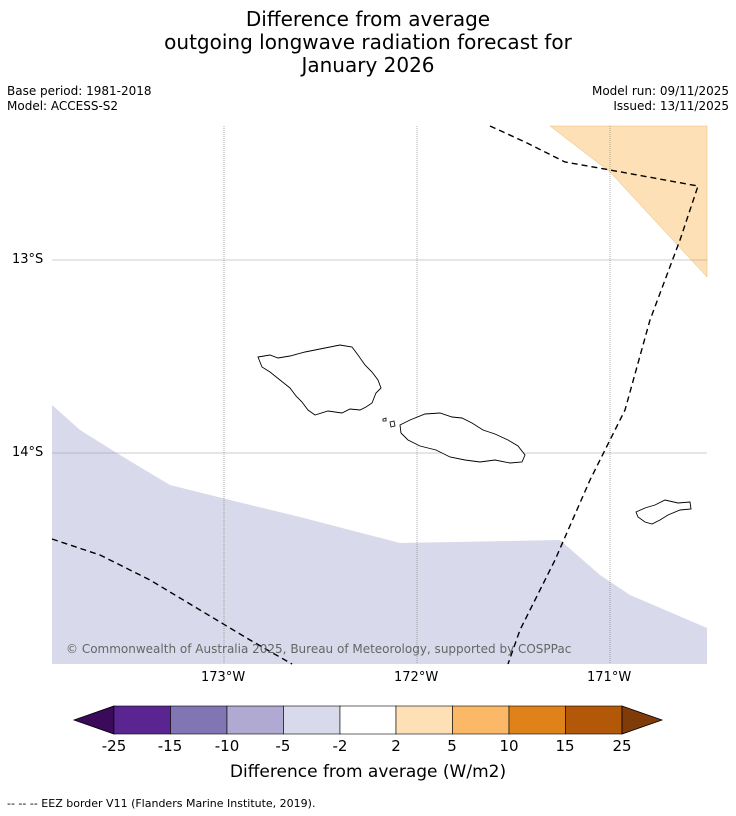 This screenshot has width=736, height=816. I want to click on island-manono, so click(392, 424).